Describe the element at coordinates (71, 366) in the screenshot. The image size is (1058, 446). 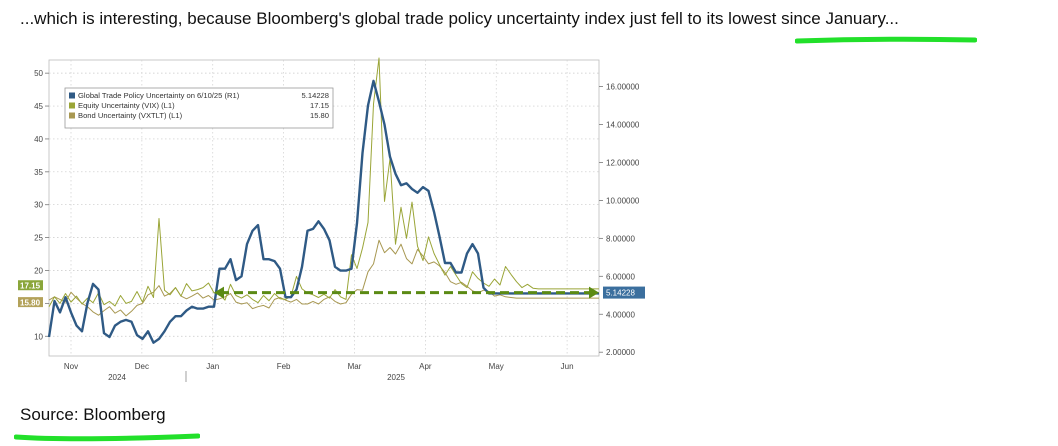
I see `x-axis-month-label: Nov` at that location.